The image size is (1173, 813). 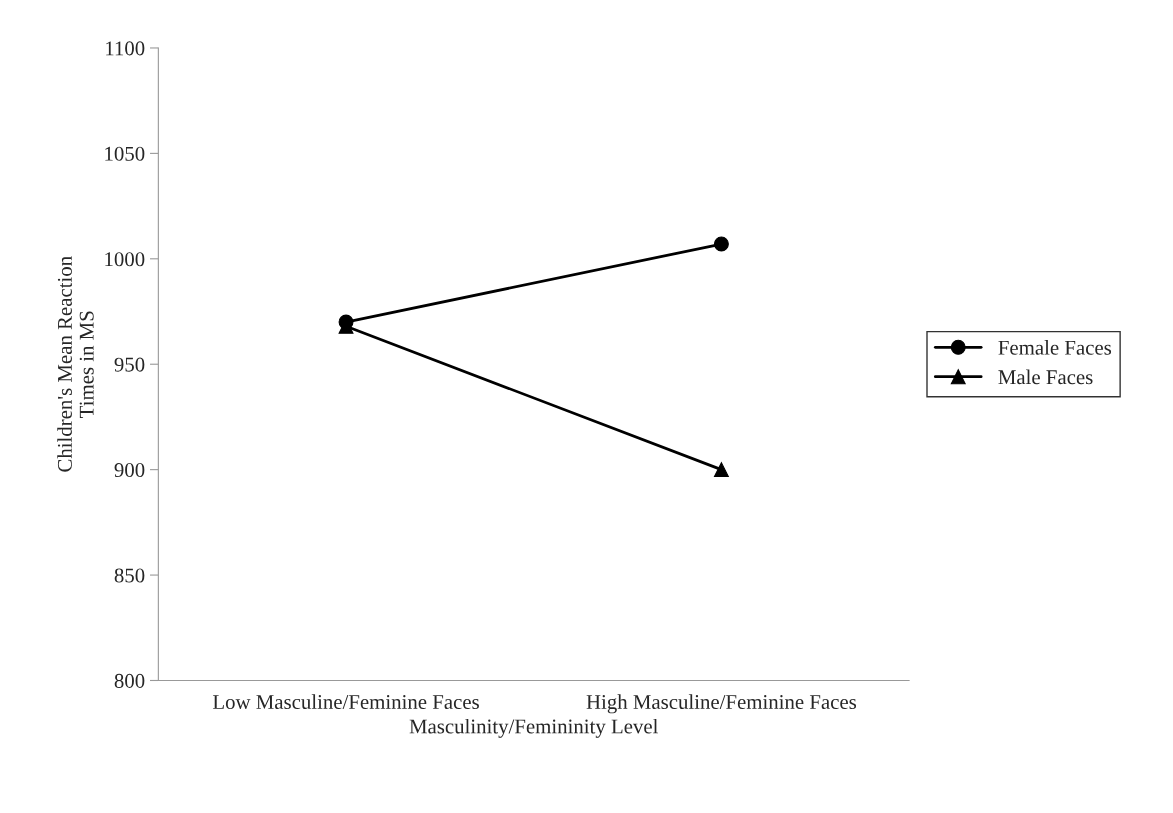 What do you see at coordinates (129, 575) in the screenshot?
I see `y-tick-label: 850` at bounding box center [129, 575].